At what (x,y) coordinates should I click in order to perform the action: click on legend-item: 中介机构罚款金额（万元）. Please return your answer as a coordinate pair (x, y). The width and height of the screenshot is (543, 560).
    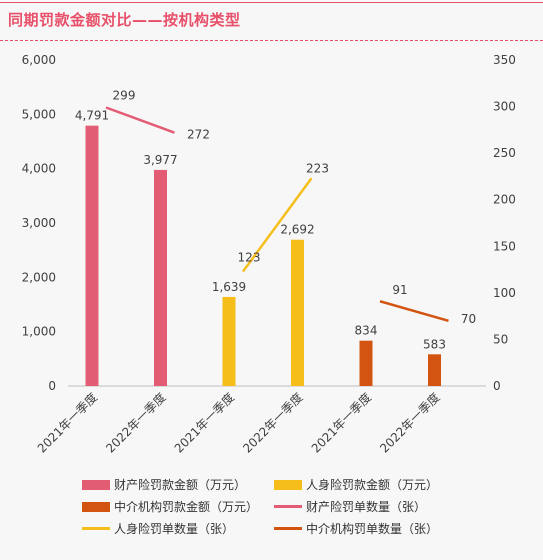
    Looking at the image, I should click on (170, 506).